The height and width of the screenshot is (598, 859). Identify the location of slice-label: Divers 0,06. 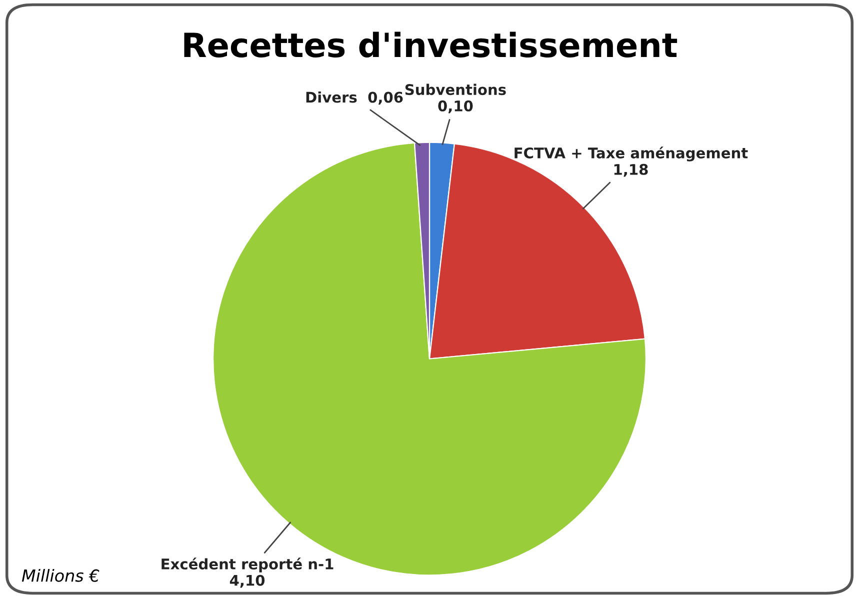
(354, 98).